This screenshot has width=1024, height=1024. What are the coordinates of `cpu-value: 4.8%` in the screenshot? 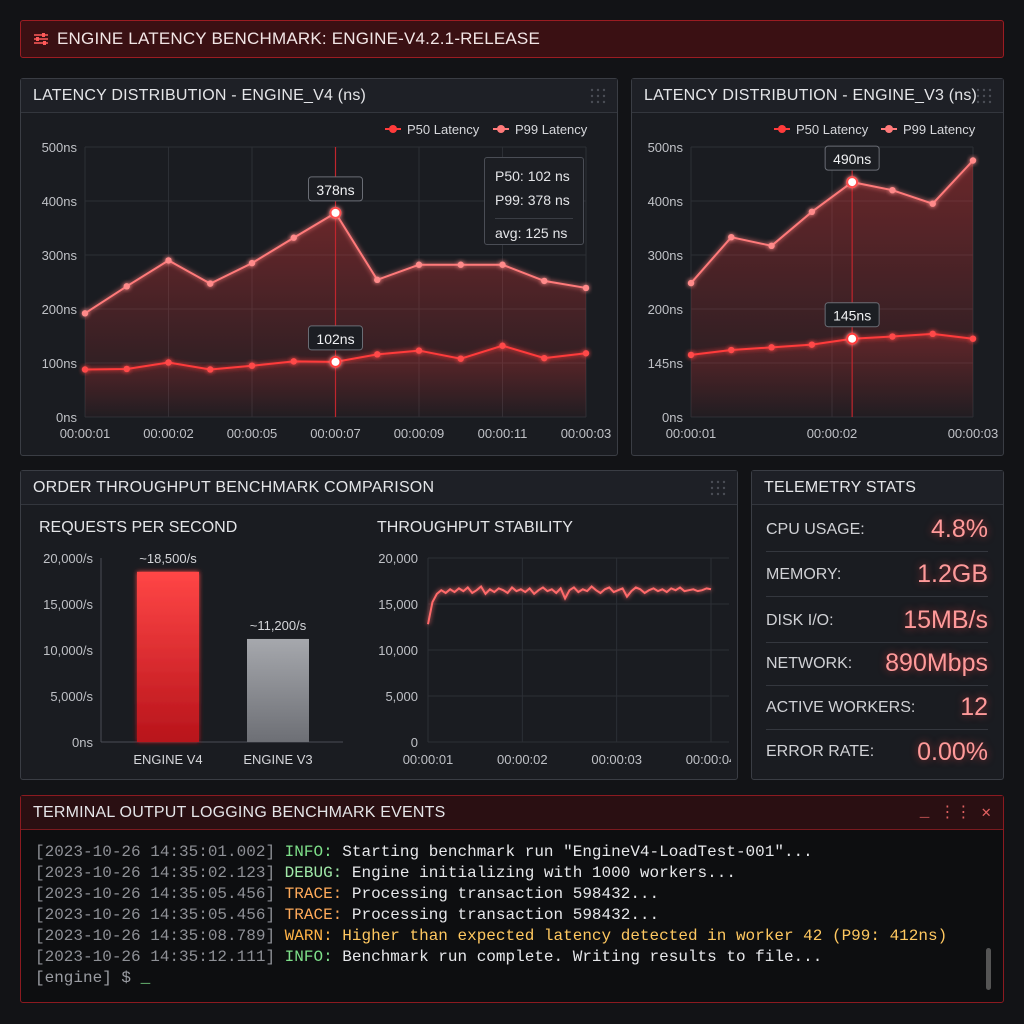 It's located at (959, 529).